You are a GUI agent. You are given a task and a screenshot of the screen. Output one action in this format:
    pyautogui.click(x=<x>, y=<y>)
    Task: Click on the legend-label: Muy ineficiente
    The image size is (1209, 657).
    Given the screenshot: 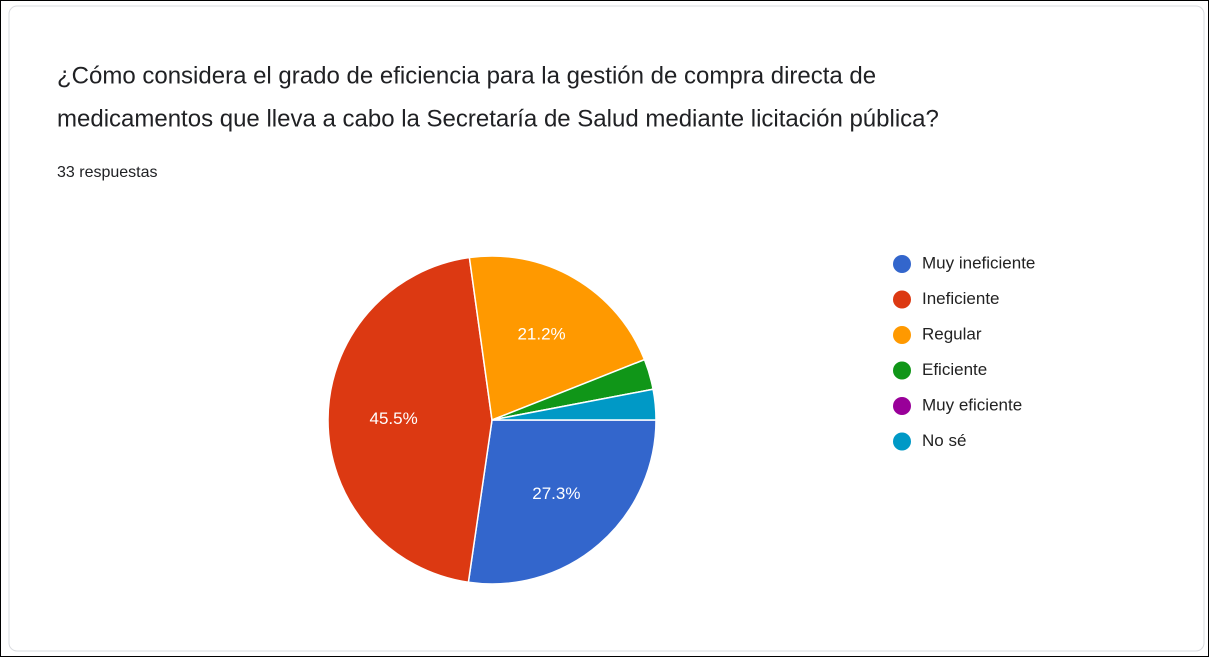 What is the action you would take?
    pyautogui.click(x=978, y=262)
    